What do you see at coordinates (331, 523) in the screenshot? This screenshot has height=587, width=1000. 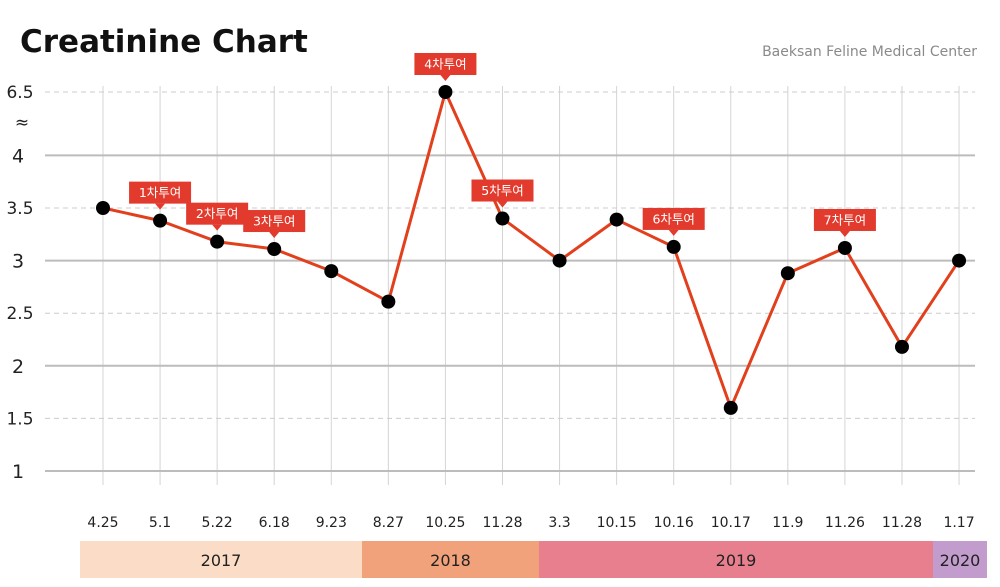 I see `xtick-label: 9.23` at bounding box center [331, 523].